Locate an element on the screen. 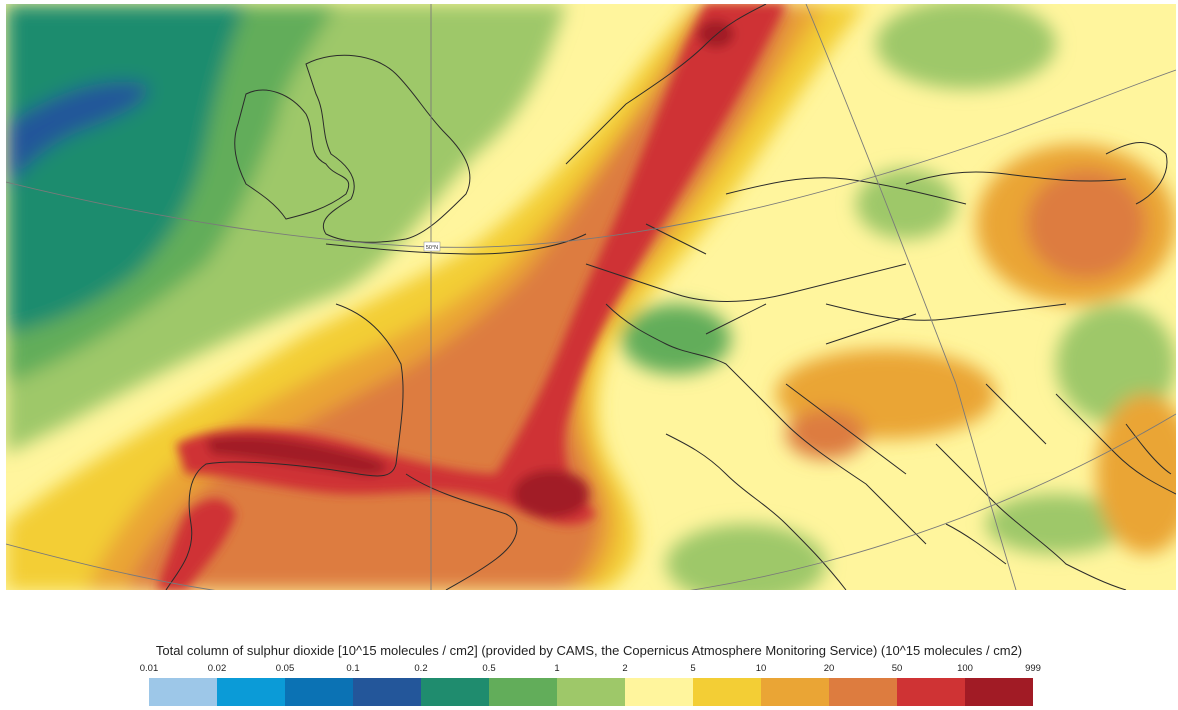  legend-tick-label: 0.02 is located at coordinates (217, 668).